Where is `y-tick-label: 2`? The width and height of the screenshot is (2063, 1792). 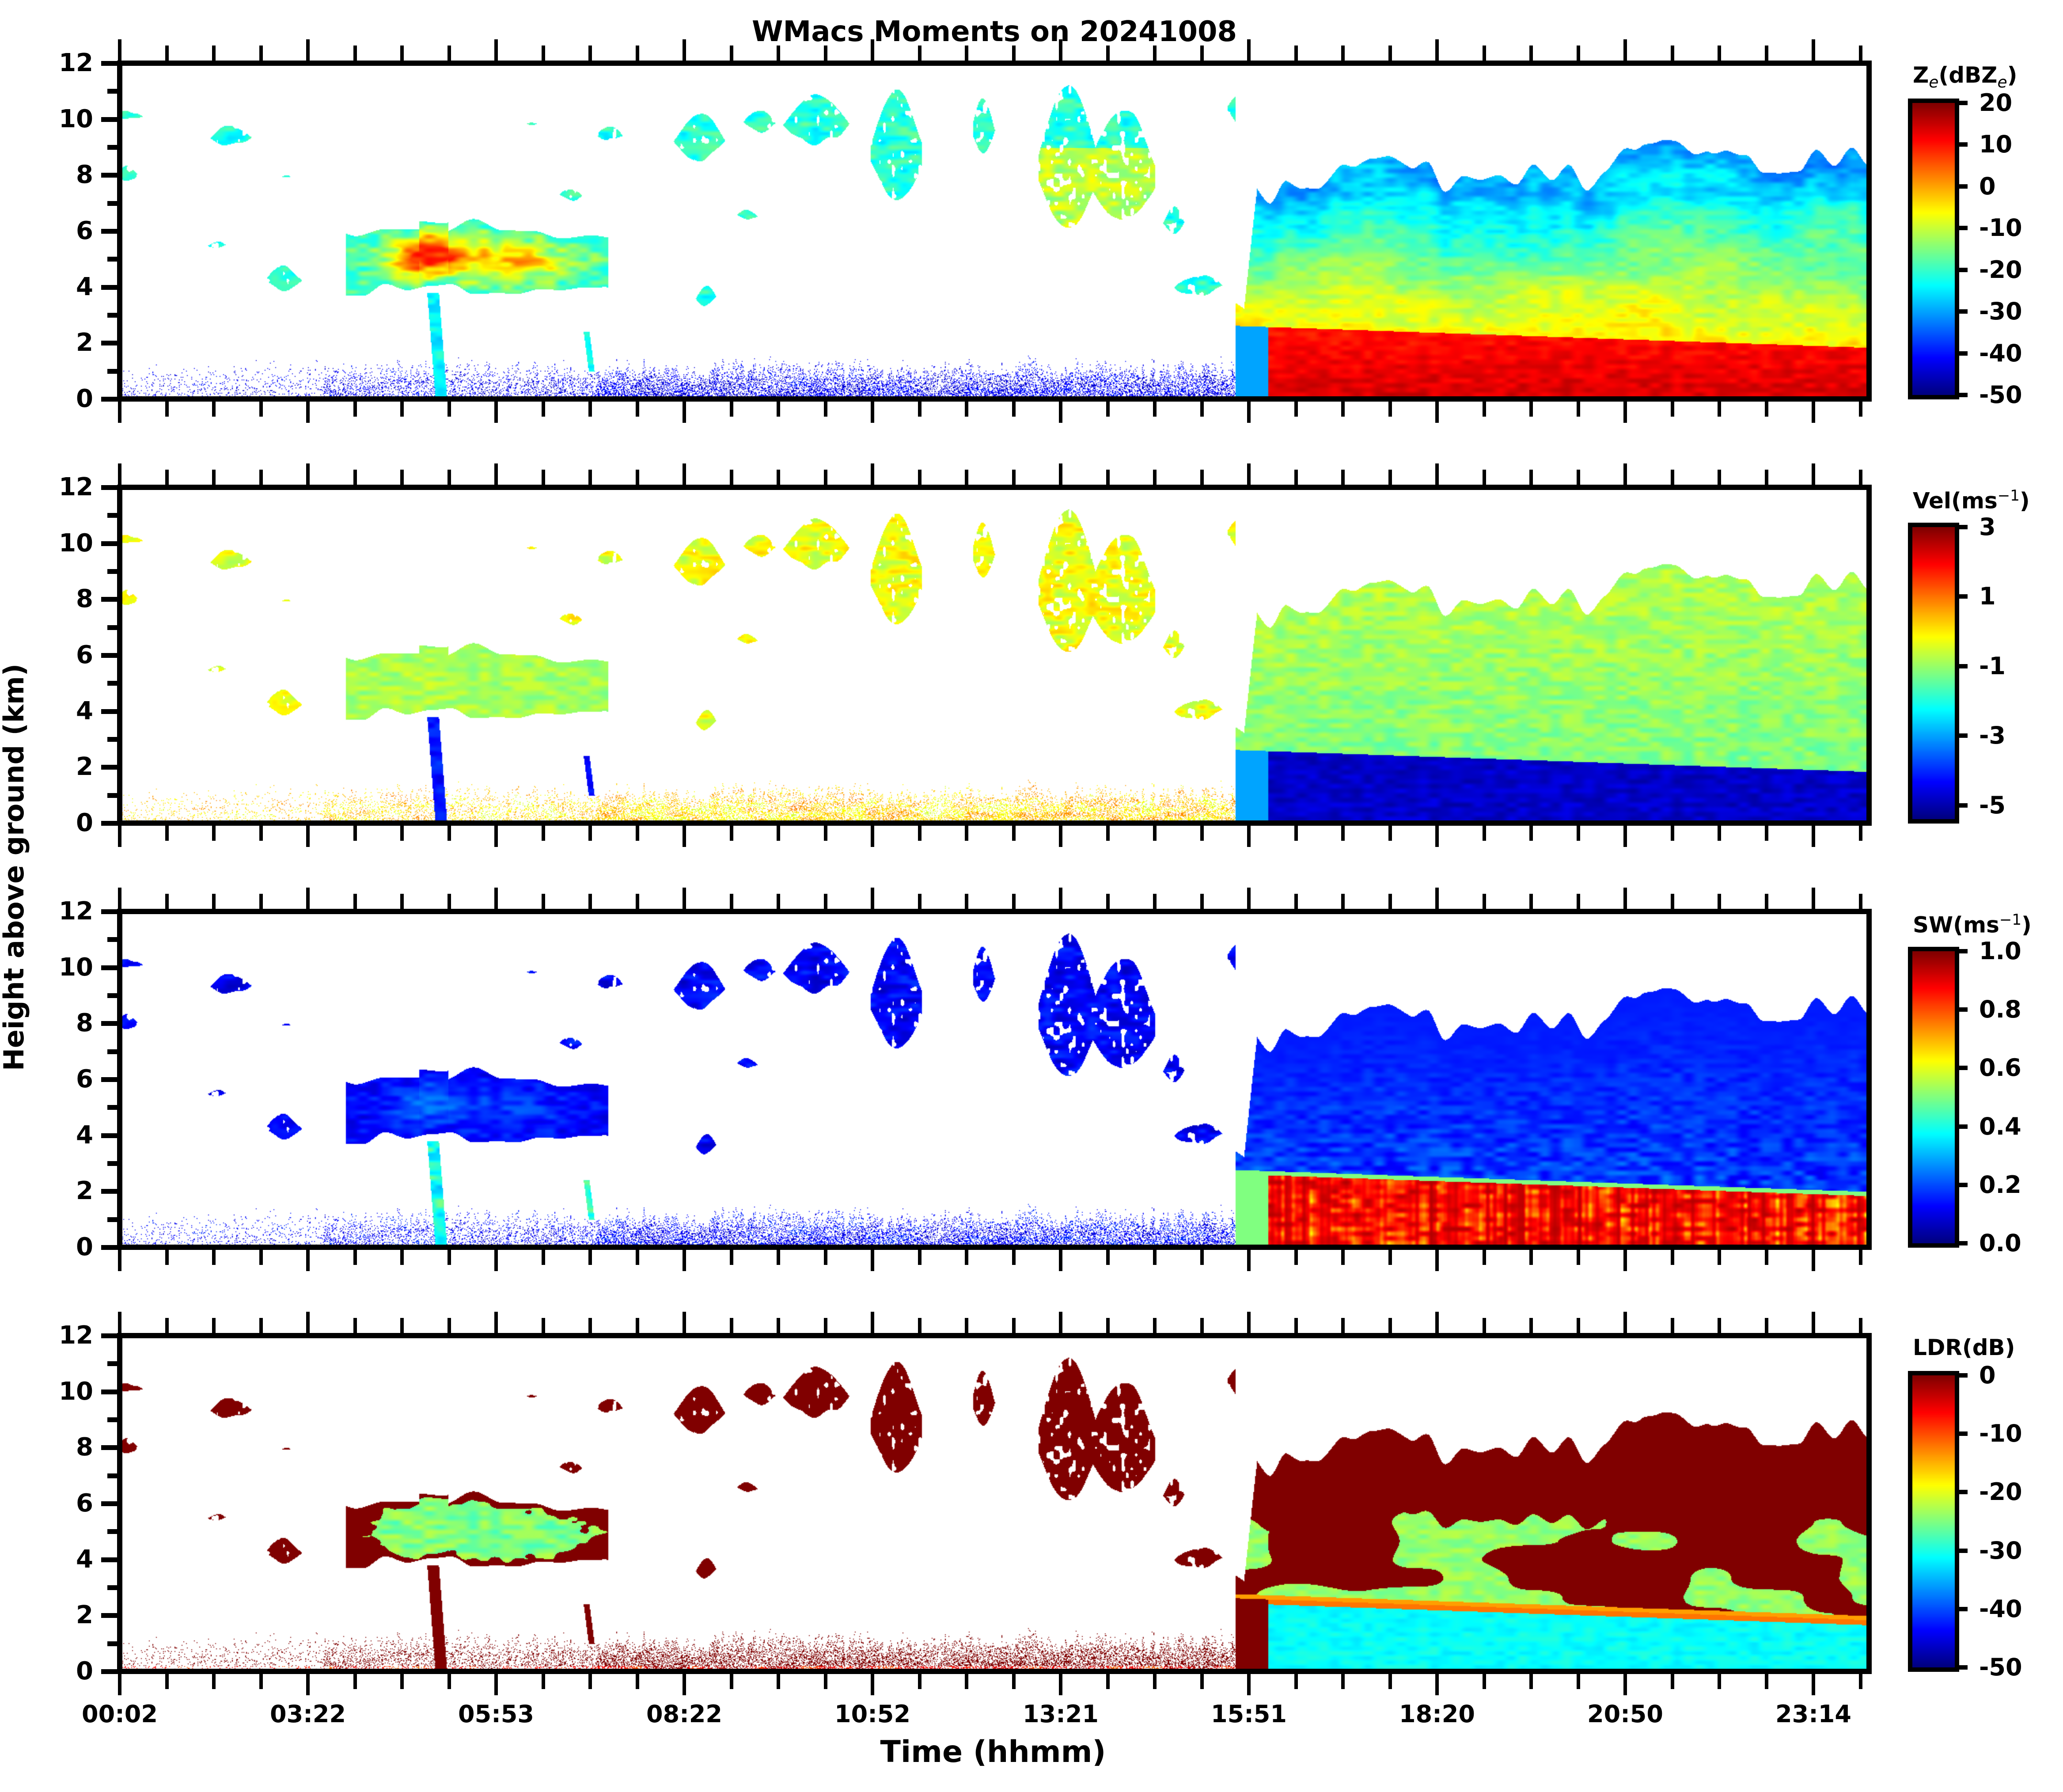
y-tick-label: 2 is located at coordinates (84, 767).